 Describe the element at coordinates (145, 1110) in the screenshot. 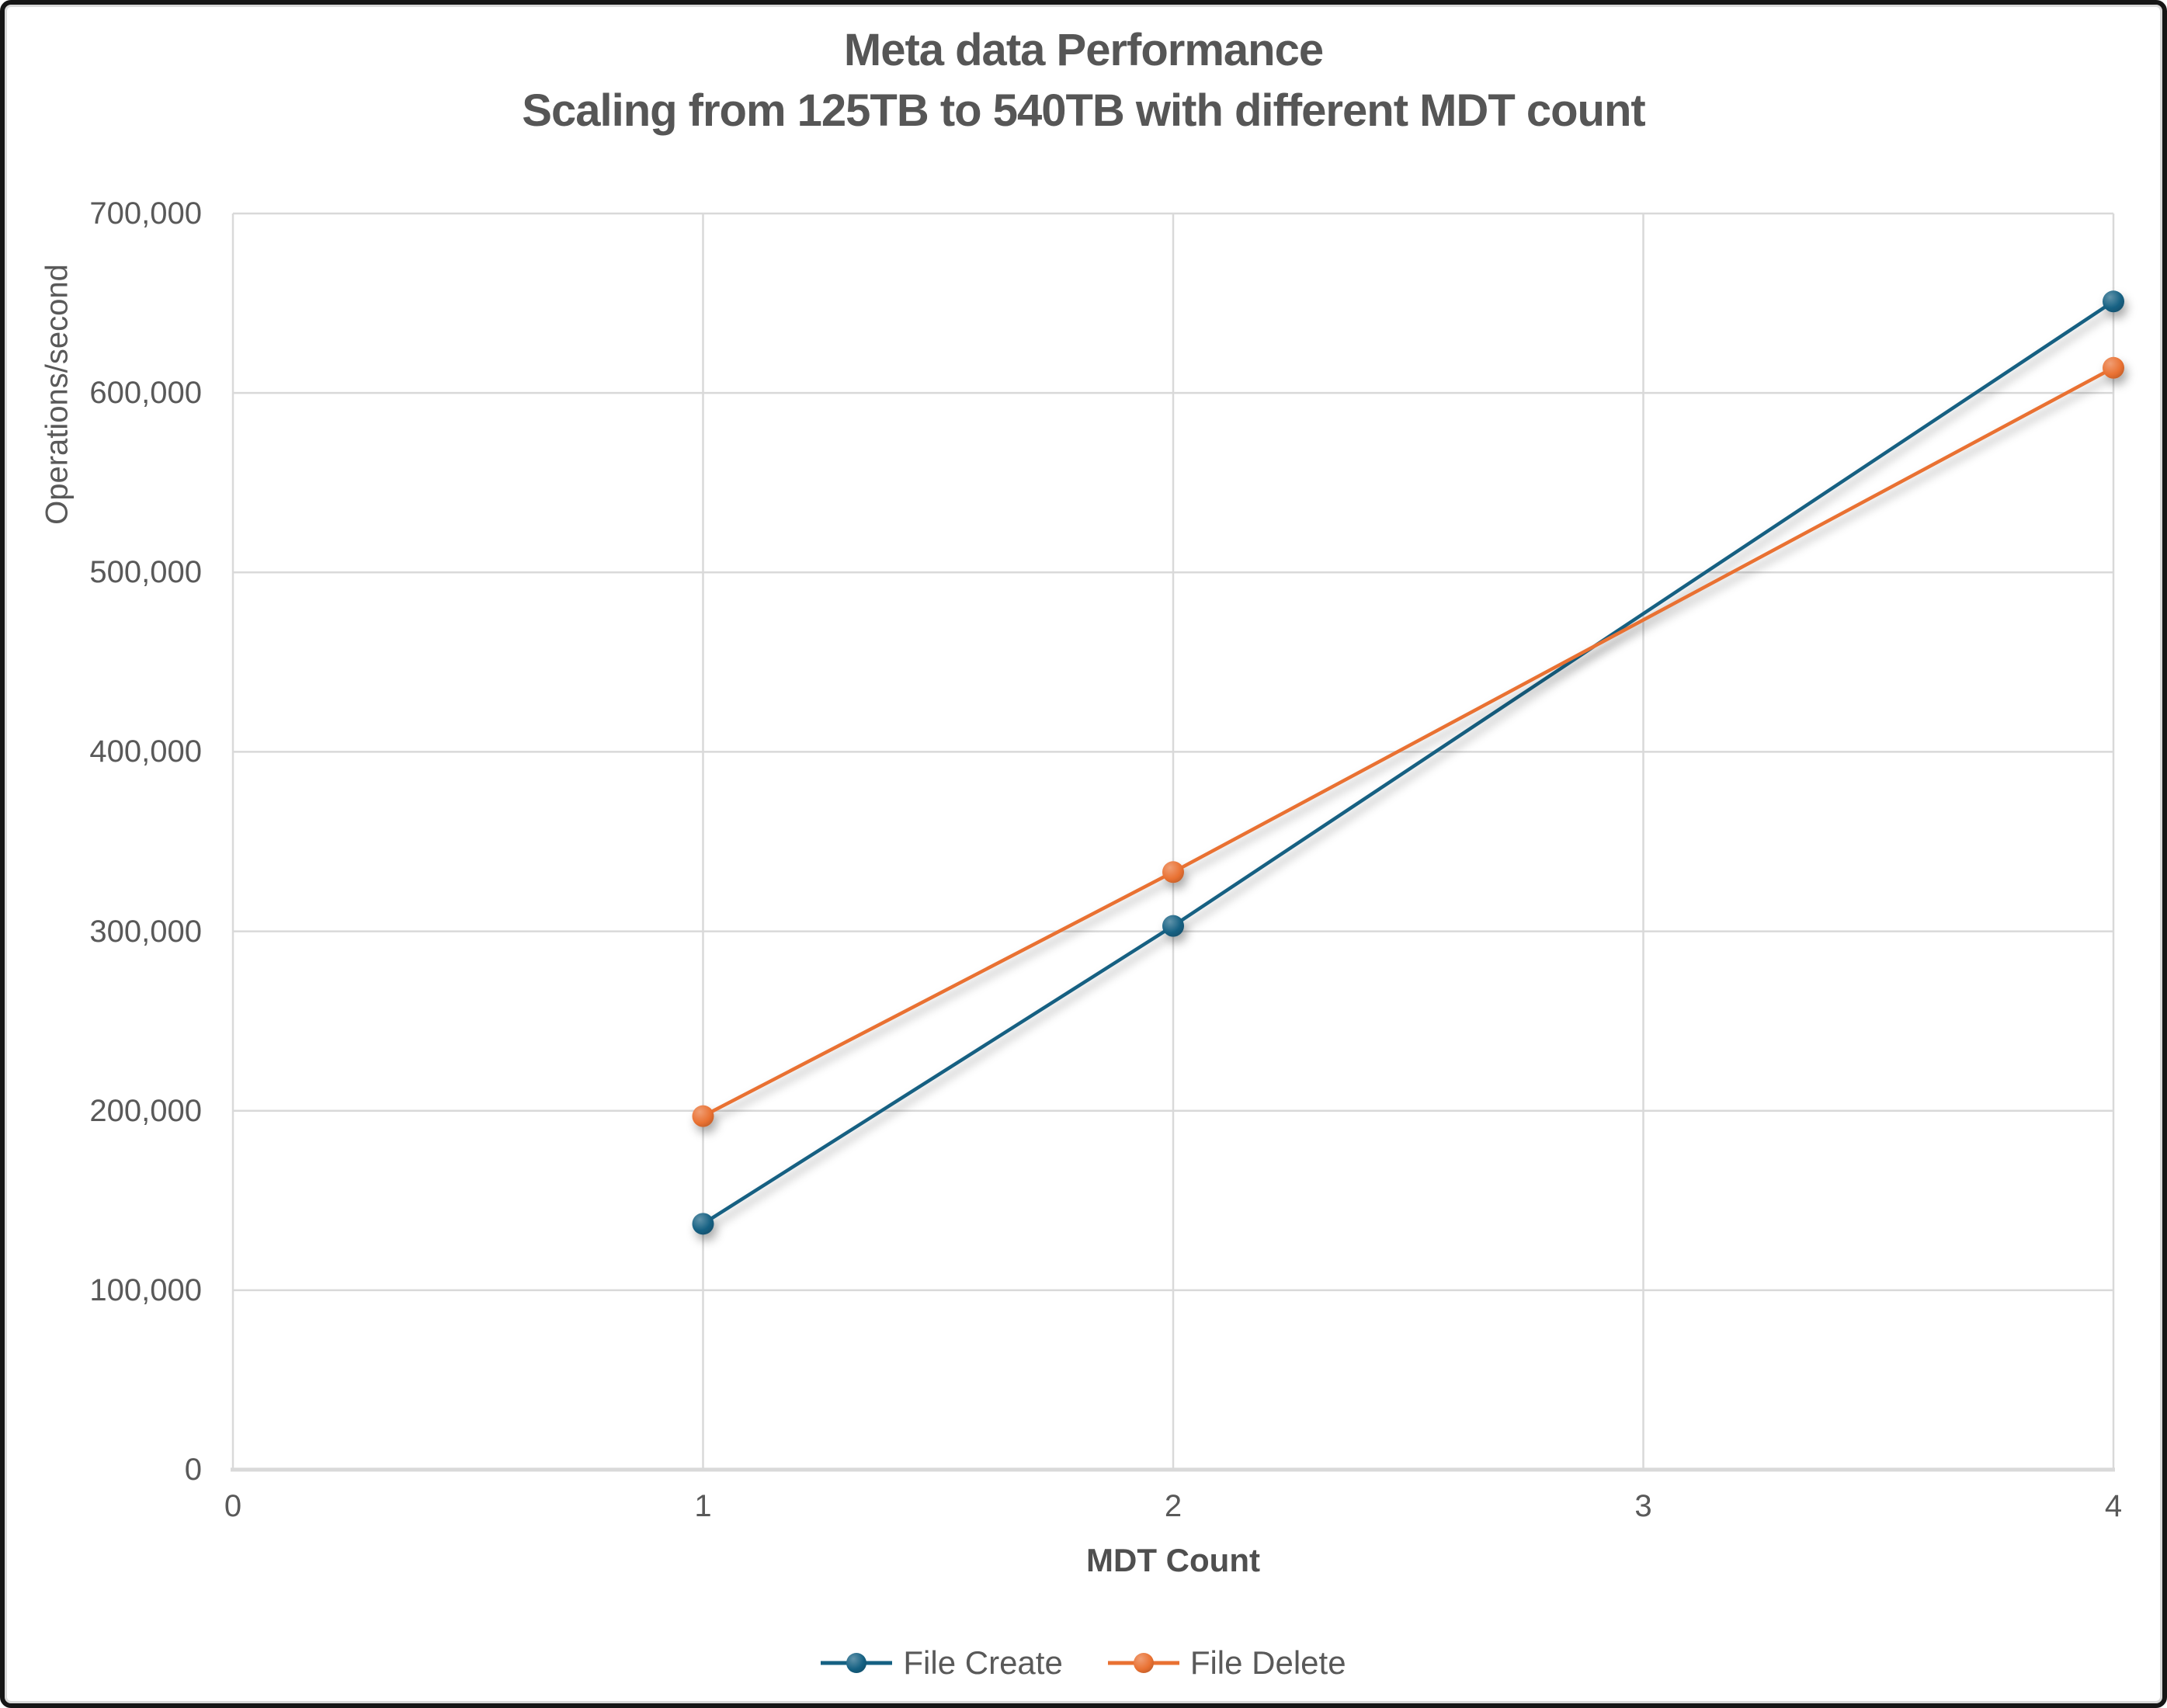

I see `y-tick-label: 200,000` at that location.